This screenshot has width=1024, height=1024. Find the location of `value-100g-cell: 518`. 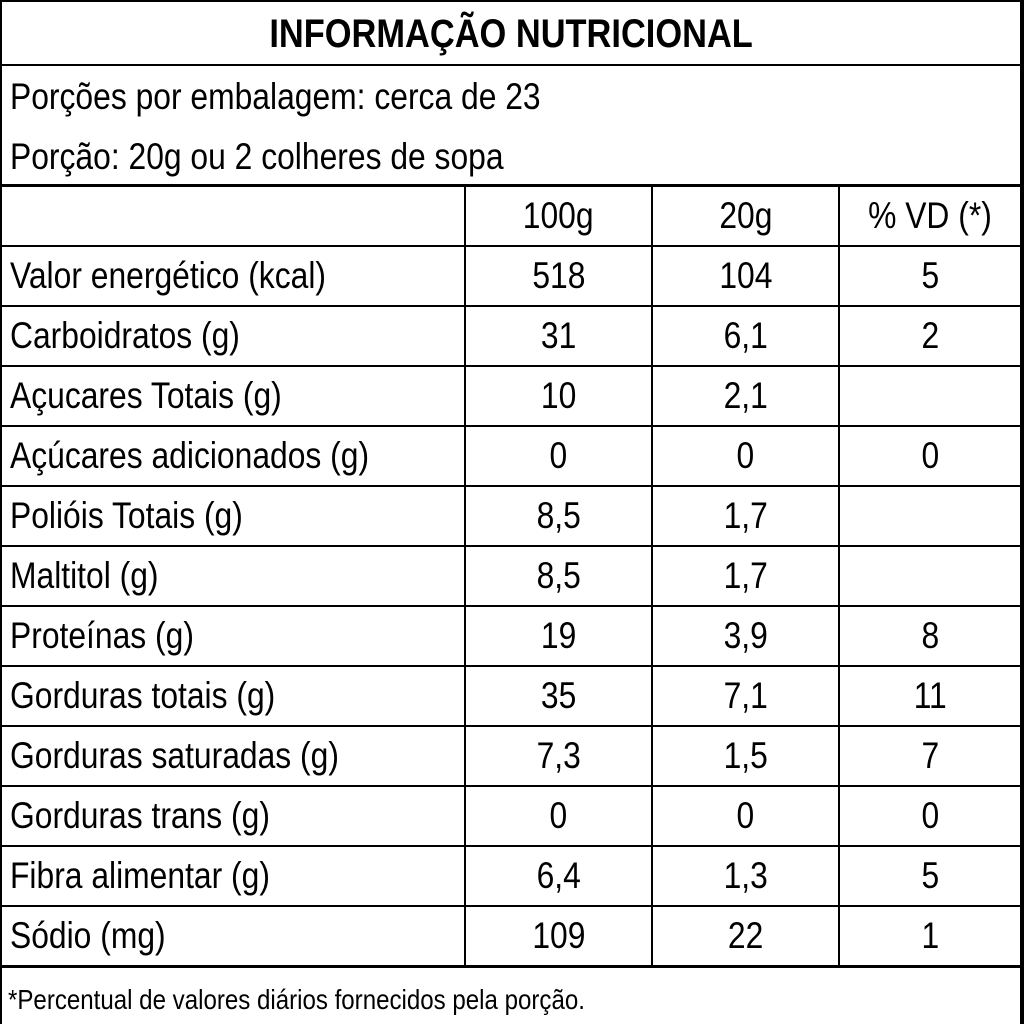

value-100g-cell: 518 is located at coordinates (558, 276).